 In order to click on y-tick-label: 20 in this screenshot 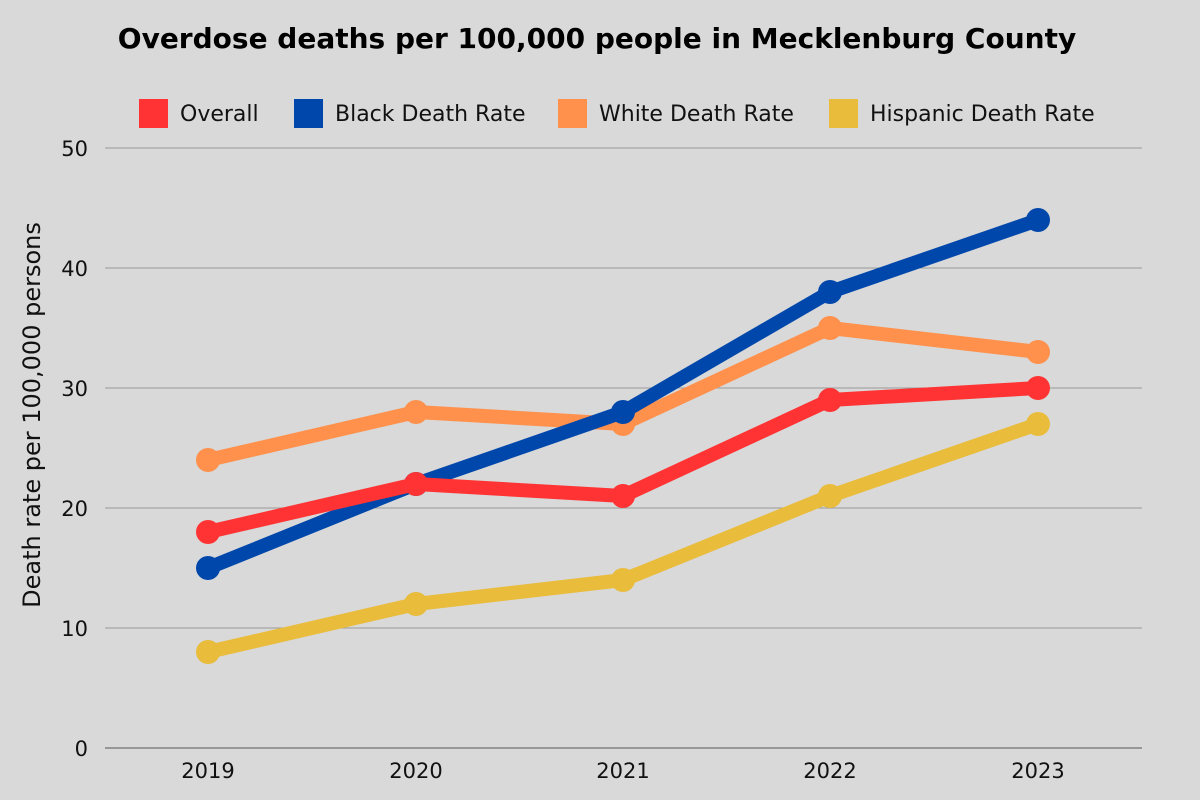, I will do `click(74, 509)`.